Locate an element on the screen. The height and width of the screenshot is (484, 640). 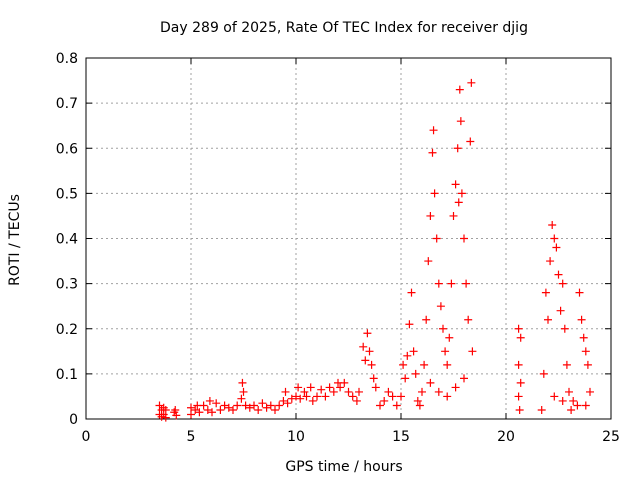
x-tick-label: 10 is located at coordinates (296, 437).